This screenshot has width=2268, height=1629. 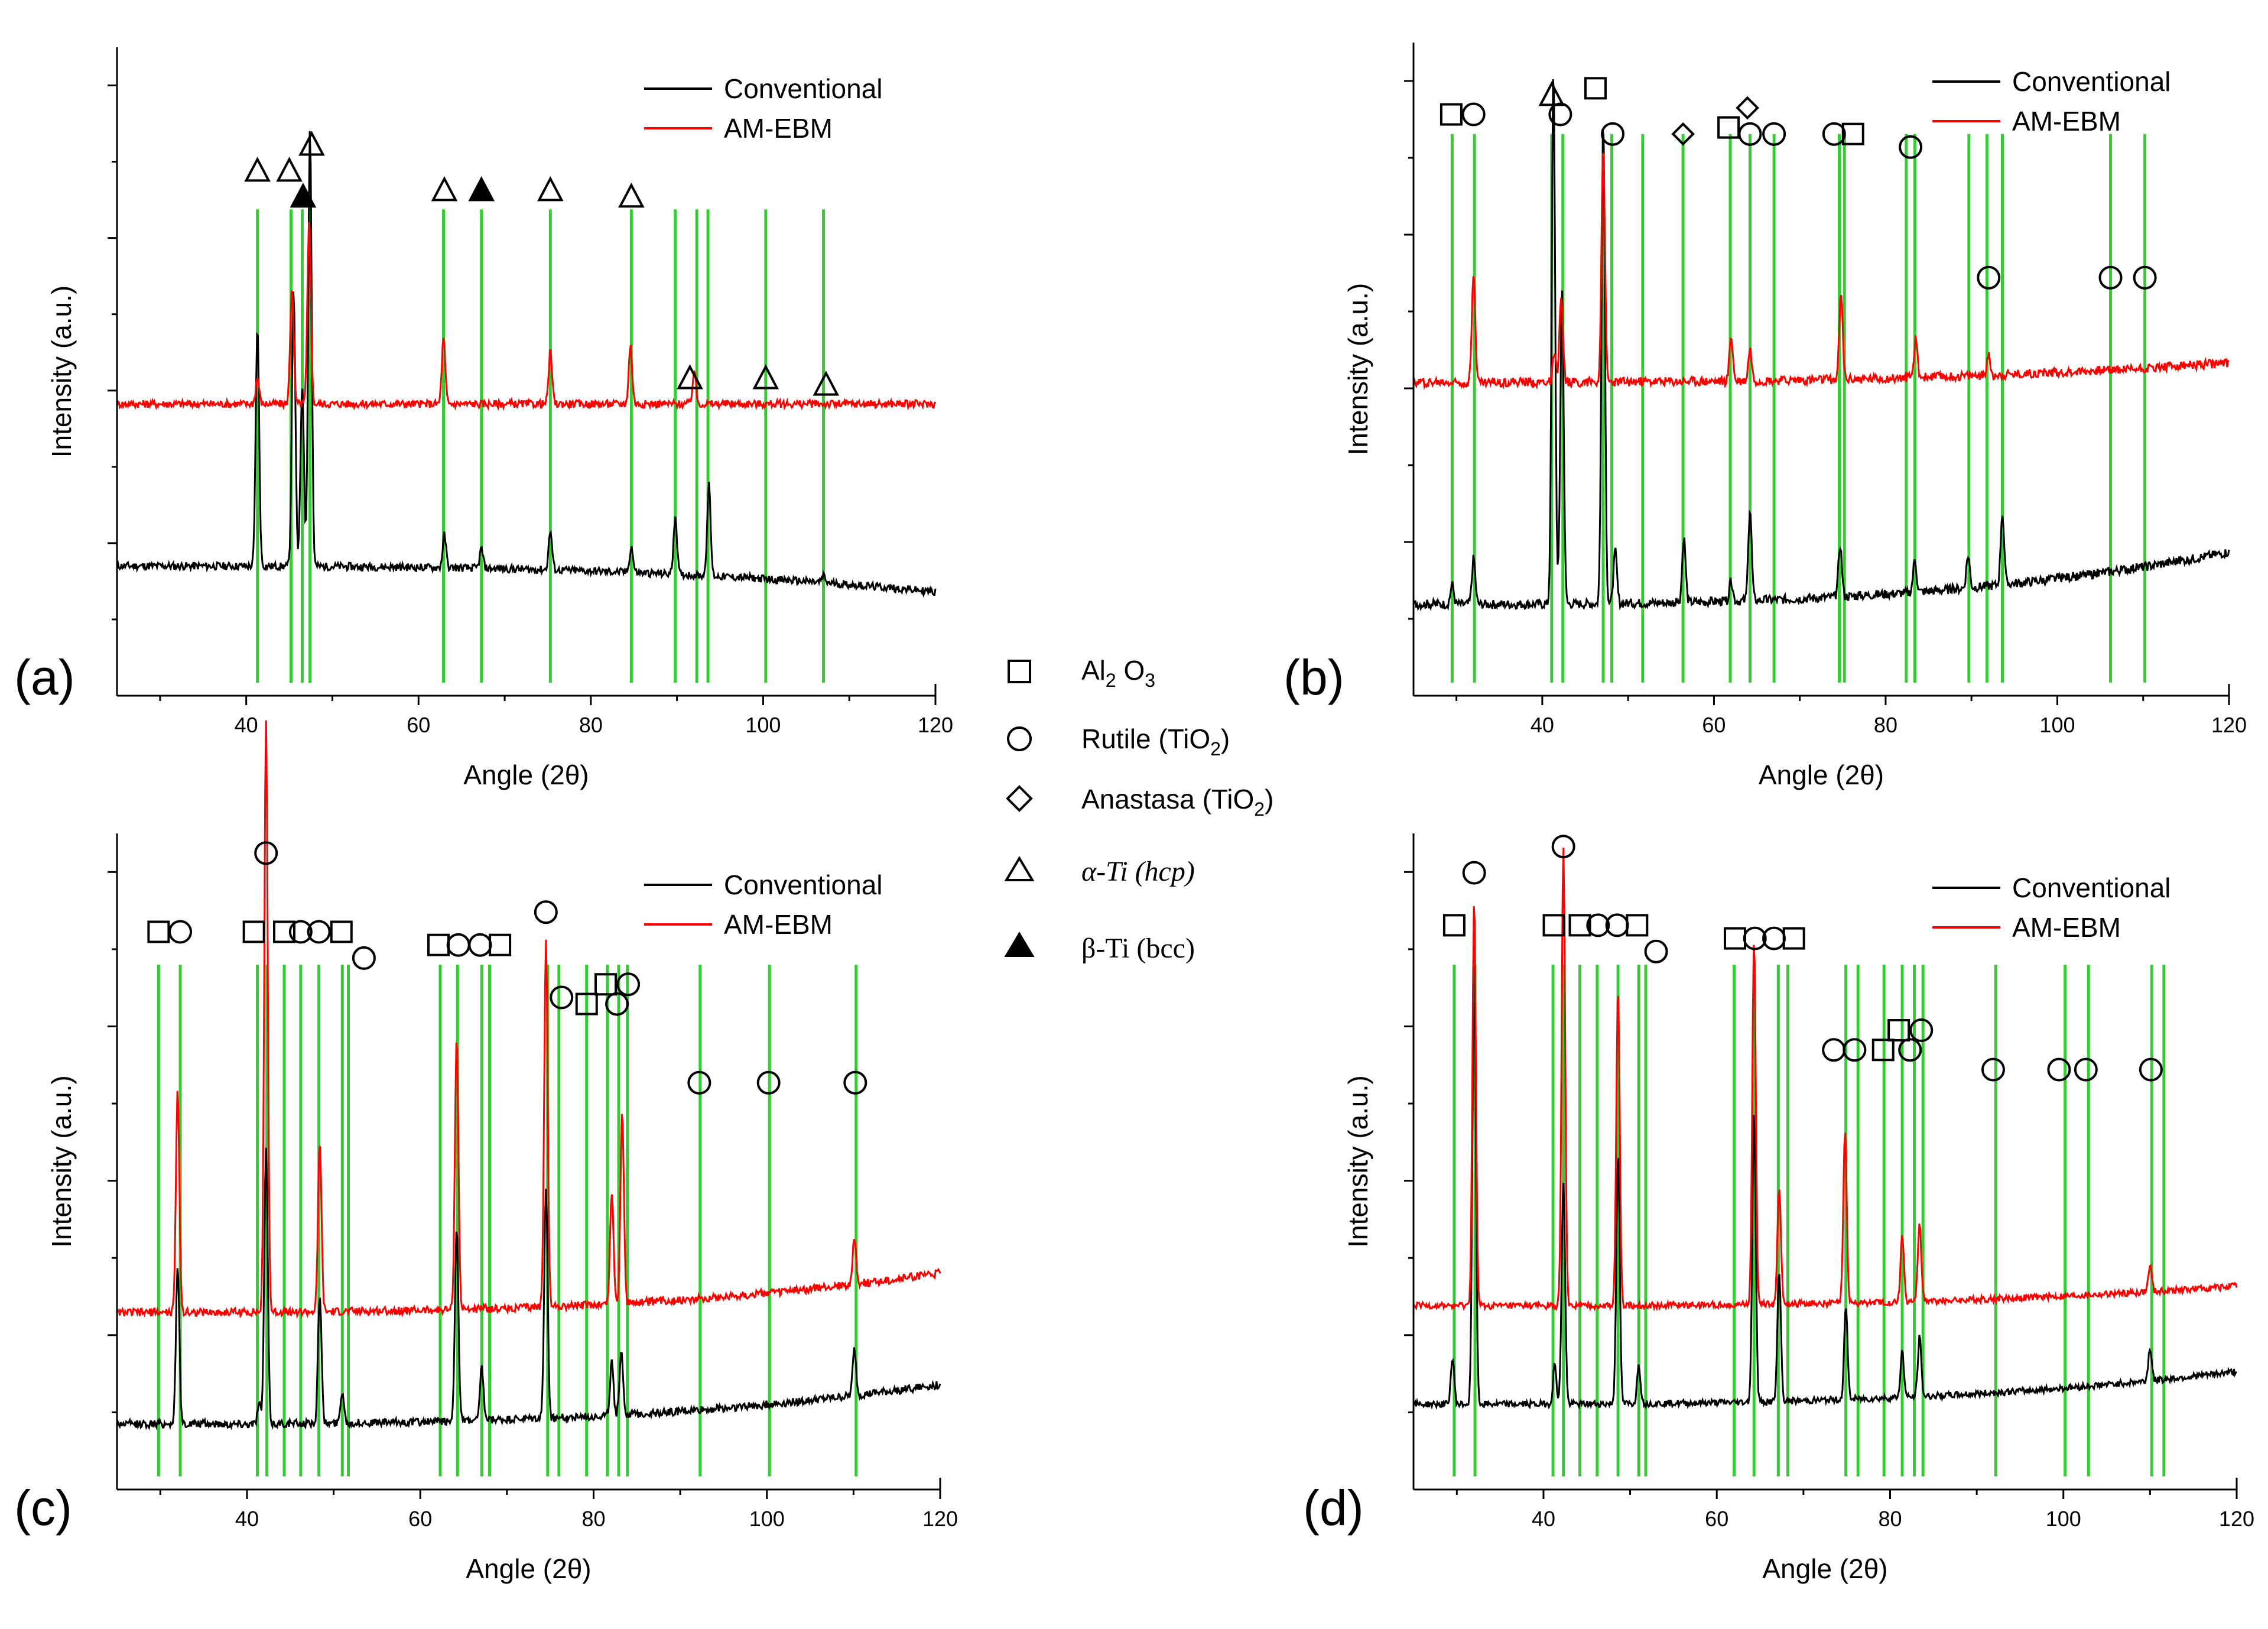 What do you see at coordinates (1019, 944) in the screenshot?
I see `filled-triangle-marker-icon` at bounding box center [1019, 944].